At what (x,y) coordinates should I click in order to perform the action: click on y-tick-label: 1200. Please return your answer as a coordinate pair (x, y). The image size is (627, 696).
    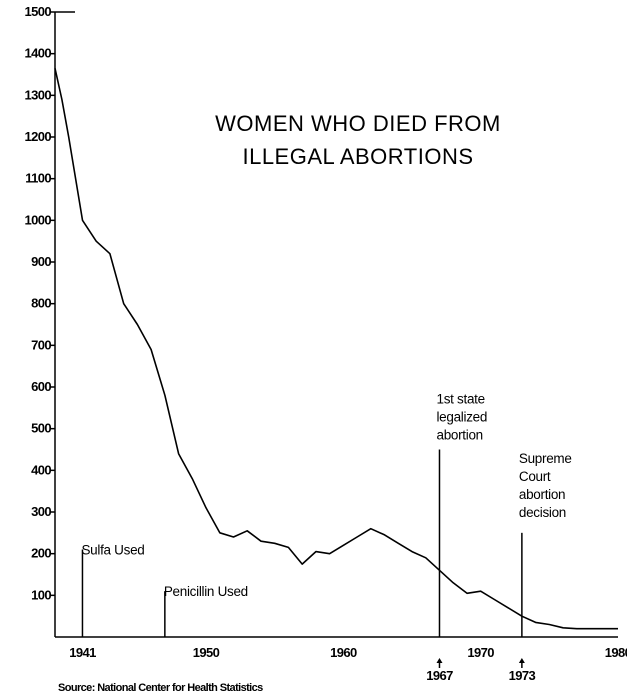
    Looking at the image, I should click on (37, 136).